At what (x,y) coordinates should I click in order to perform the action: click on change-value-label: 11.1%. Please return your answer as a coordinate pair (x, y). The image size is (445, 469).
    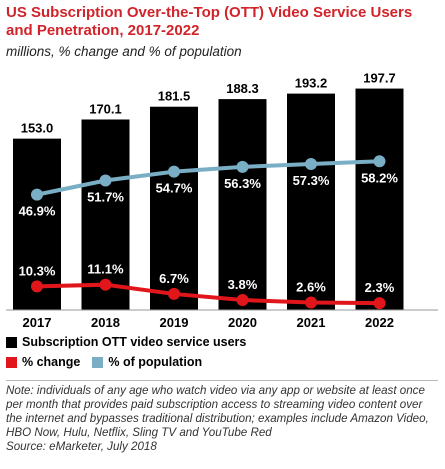
    Looking at the image, I should click on (105, 269).